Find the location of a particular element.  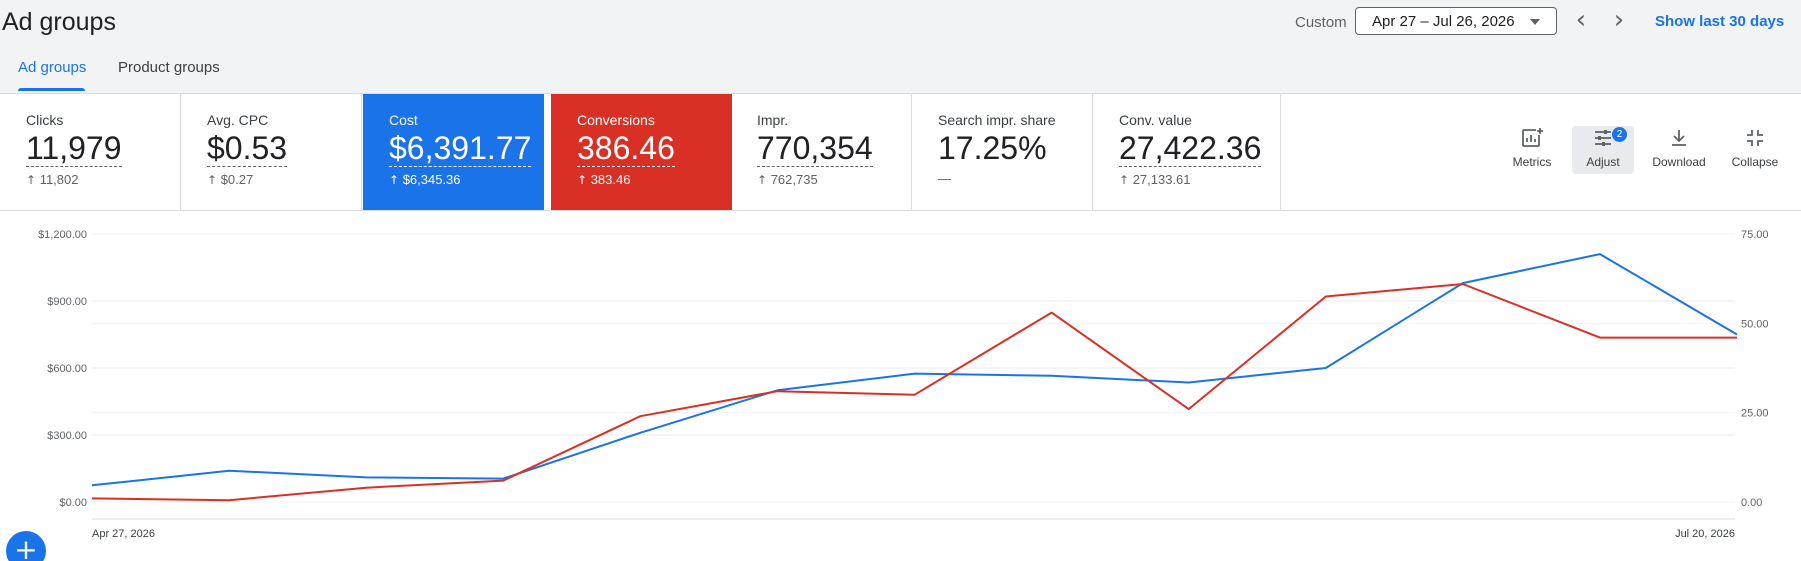

scorecard-value: 17.25% is located at coordinates (992, 148).